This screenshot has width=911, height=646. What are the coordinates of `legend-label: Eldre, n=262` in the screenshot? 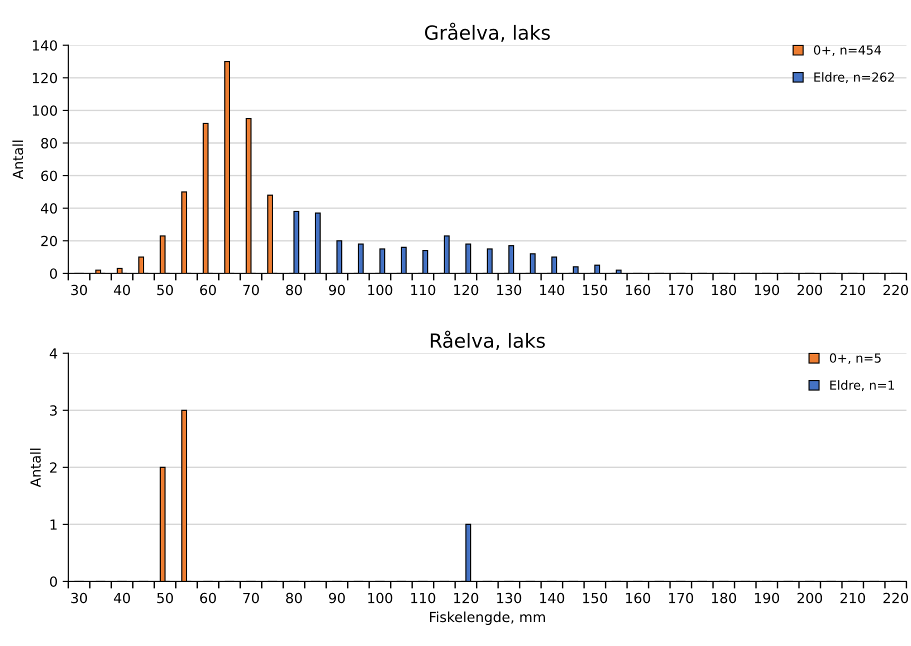 It's located at (854, 78).